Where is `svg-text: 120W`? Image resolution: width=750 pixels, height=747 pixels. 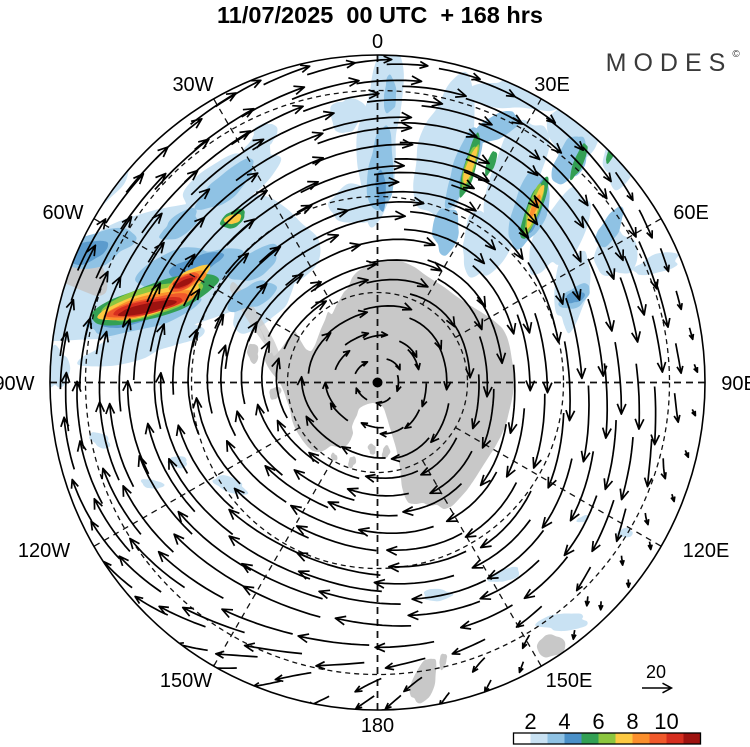
svg-text: 120W is located at coordinates (44, 551).